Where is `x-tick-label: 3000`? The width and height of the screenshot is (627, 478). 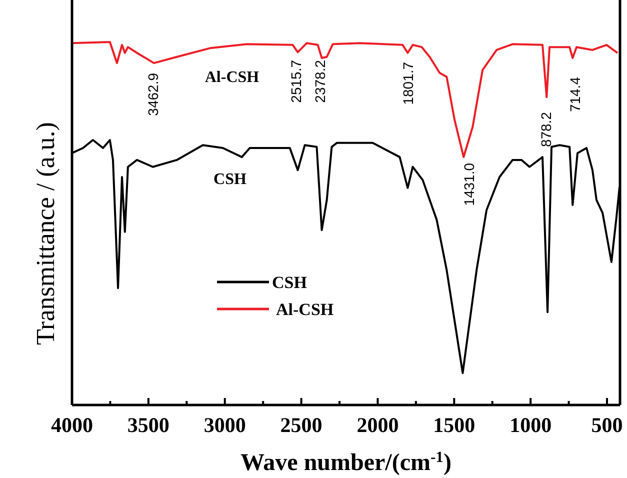 x-tick-label: 3000 is located at coordinates (225, 425).